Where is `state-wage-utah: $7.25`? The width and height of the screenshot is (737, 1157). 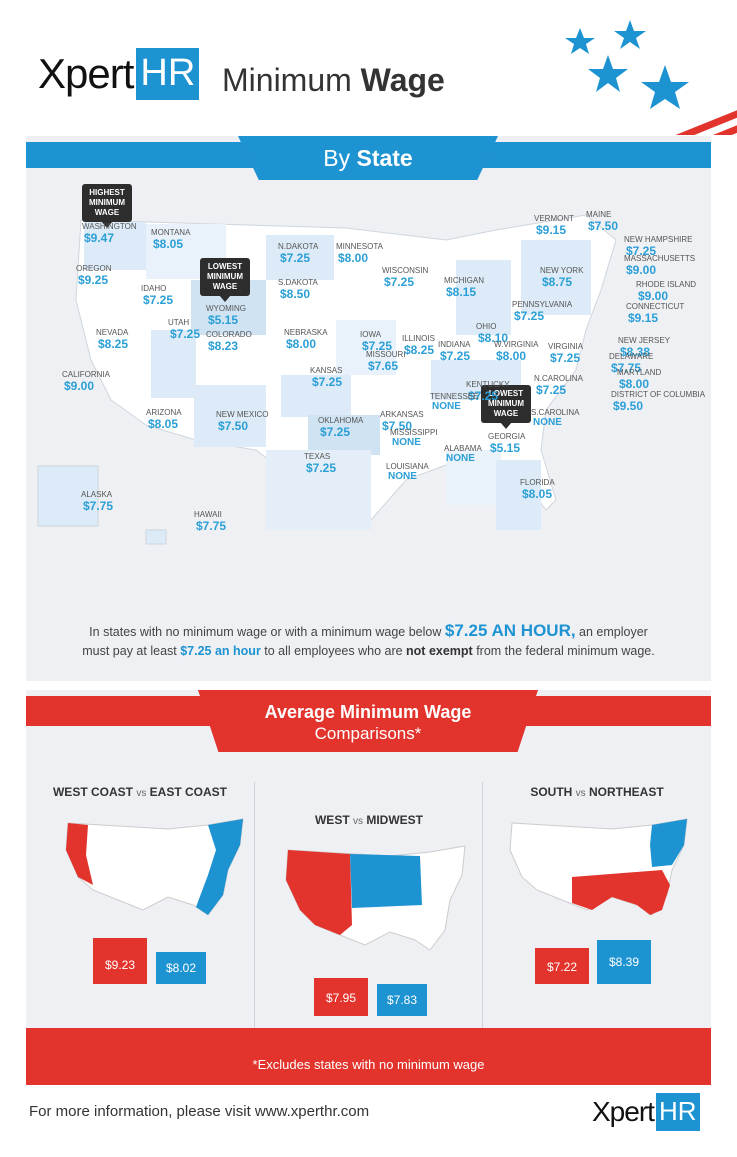 state-wage-utah: $7.25 is located at coordinates (185, 334).